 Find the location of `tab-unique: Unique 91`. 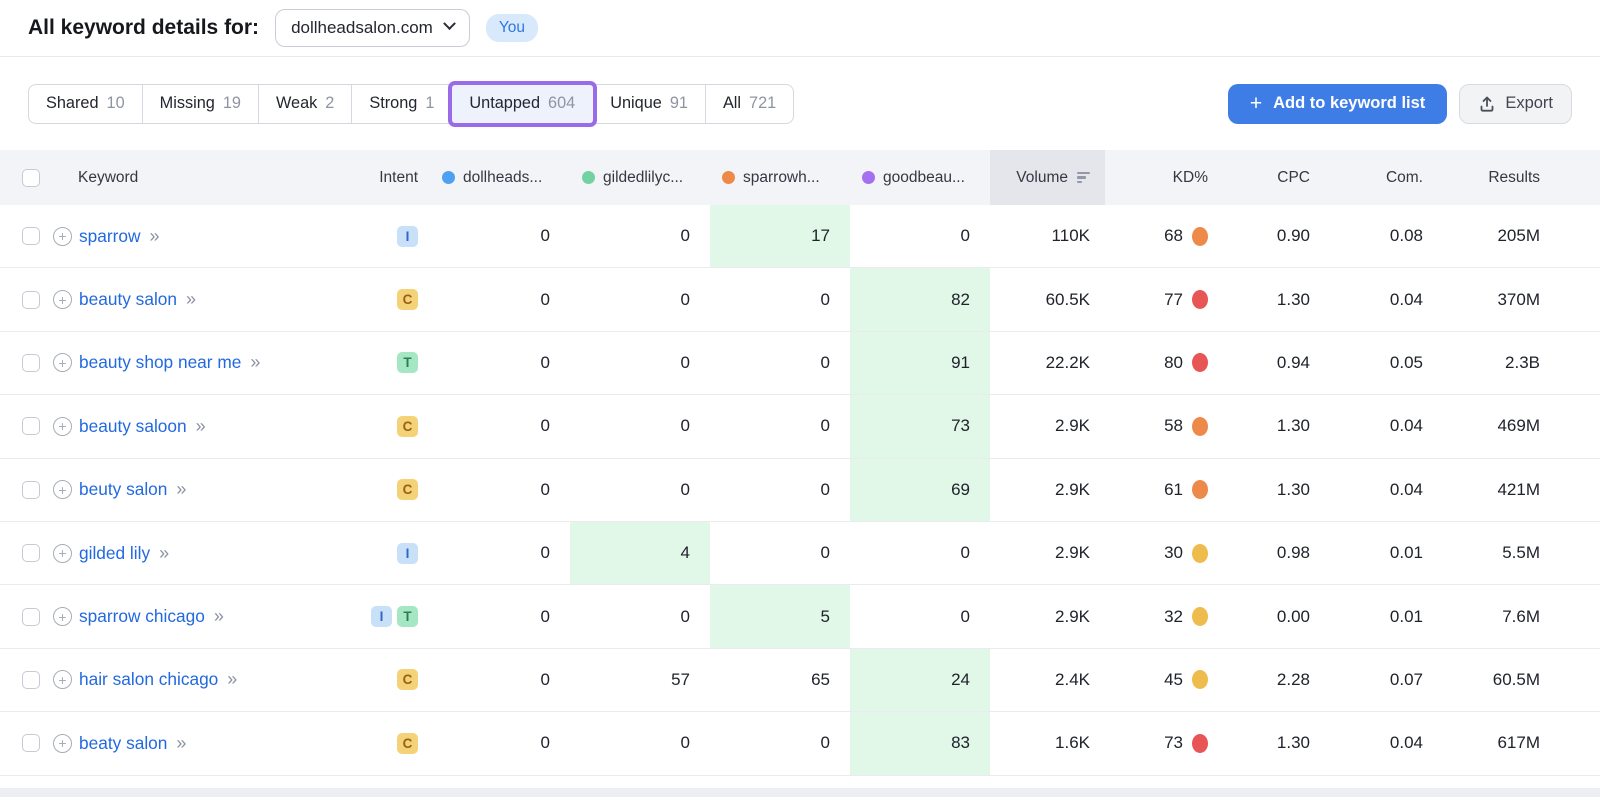

tab-unique: Unique 91 is located at coordinates (649, 103).